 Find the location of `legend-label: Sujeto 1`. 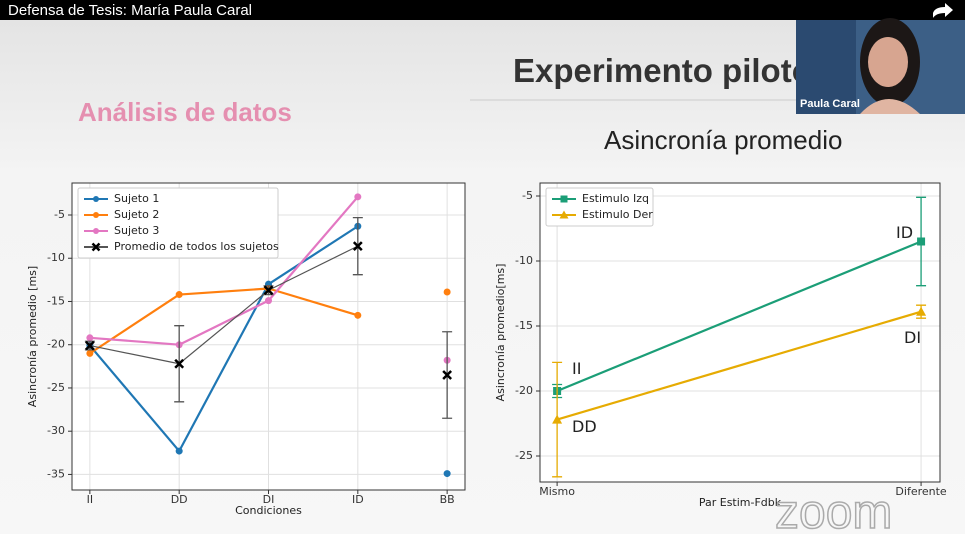

legend-label: Sujeto 1 is located at coordinates (136, 198).